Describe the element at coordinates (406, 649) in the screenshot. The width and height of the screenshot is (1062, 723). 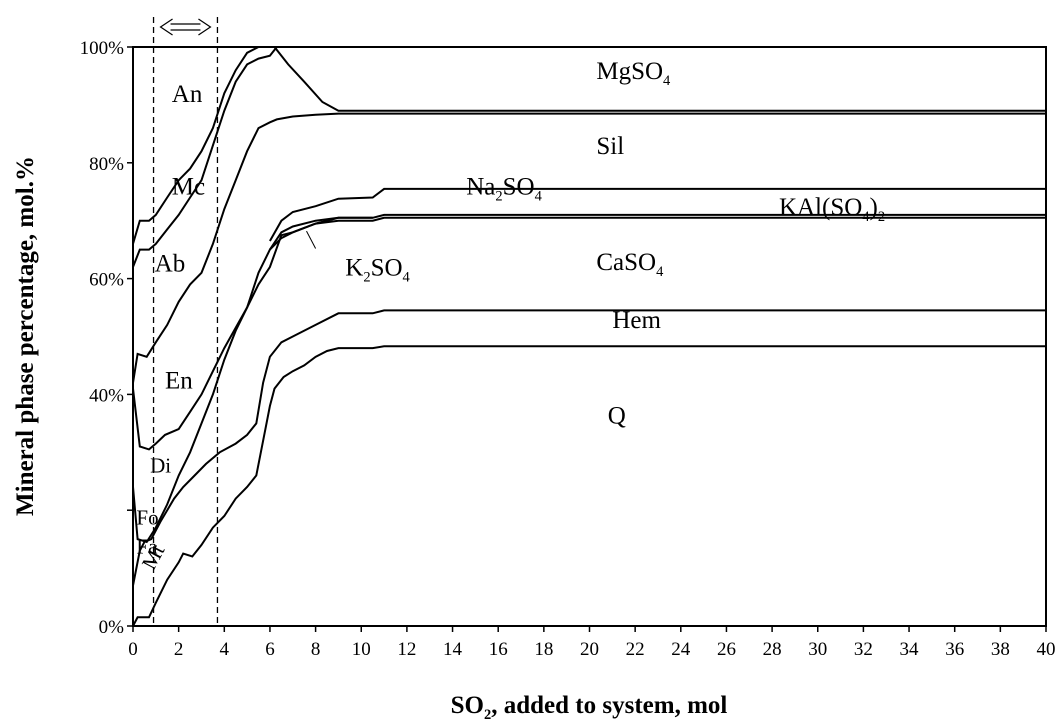
I see `x-tick-label: 12` at that location.